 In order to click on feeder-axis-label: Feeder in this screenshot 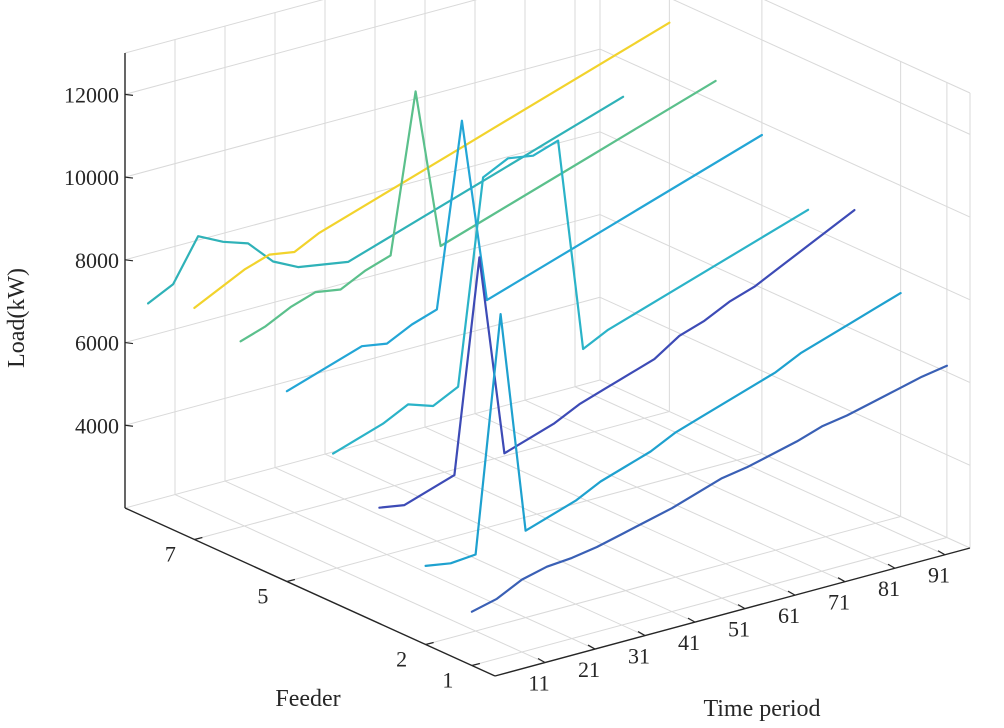, I will do `click(307, 699)`.